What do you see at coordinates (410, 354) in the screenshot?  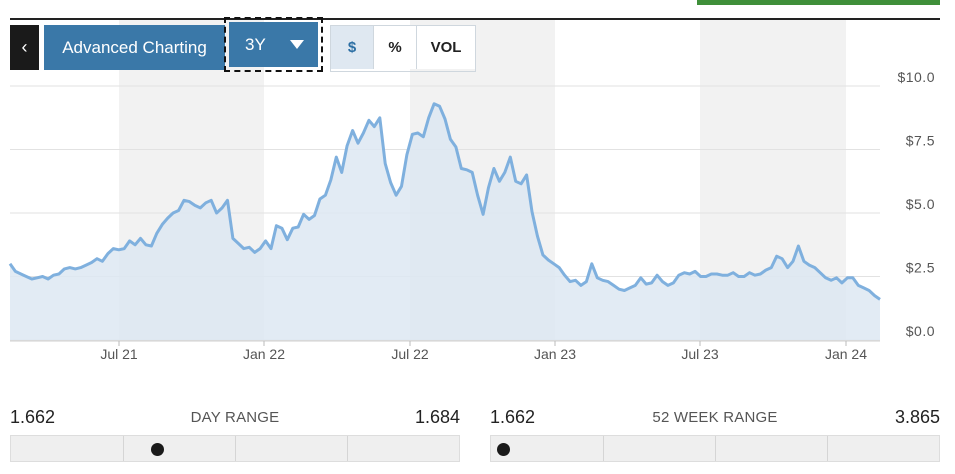 I see `x-tick-label: Jul 22` at bounding box center [410, 354].